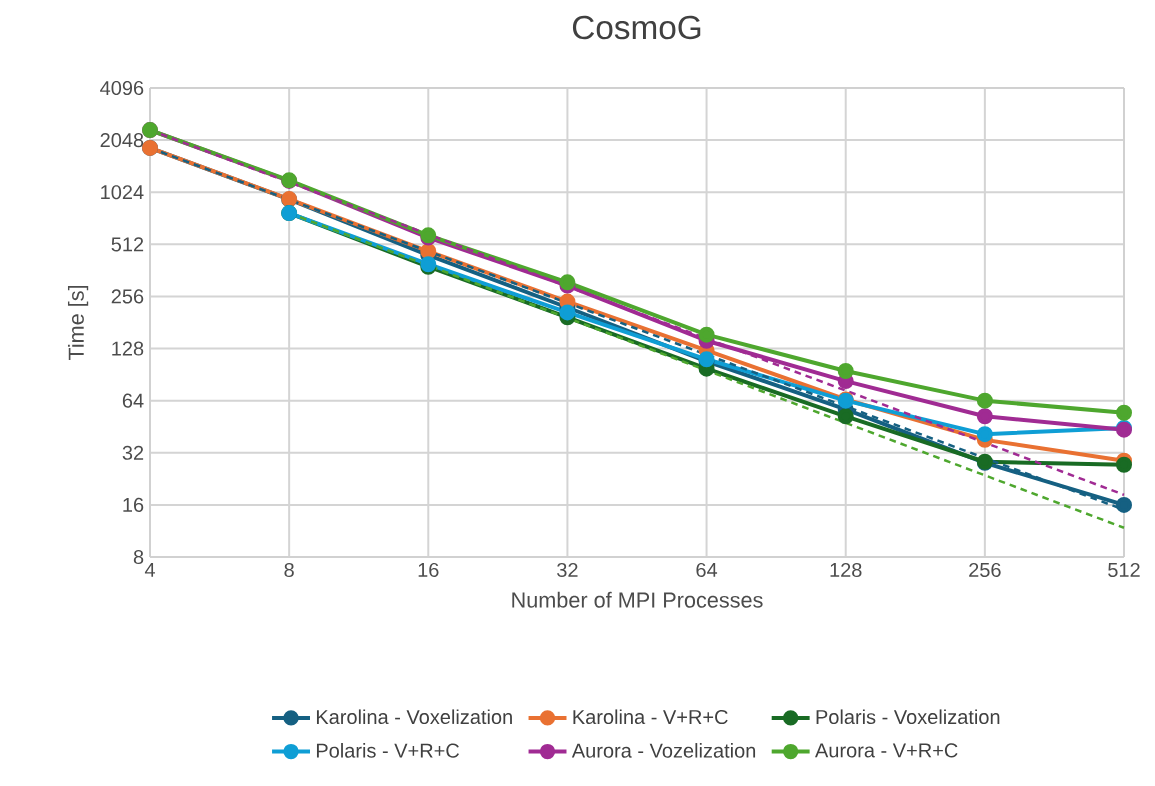  What do you see at coordinates (636, 27) in the screenshot?
I see `chart-title: CosmoG` at bounding box center [636, 27].